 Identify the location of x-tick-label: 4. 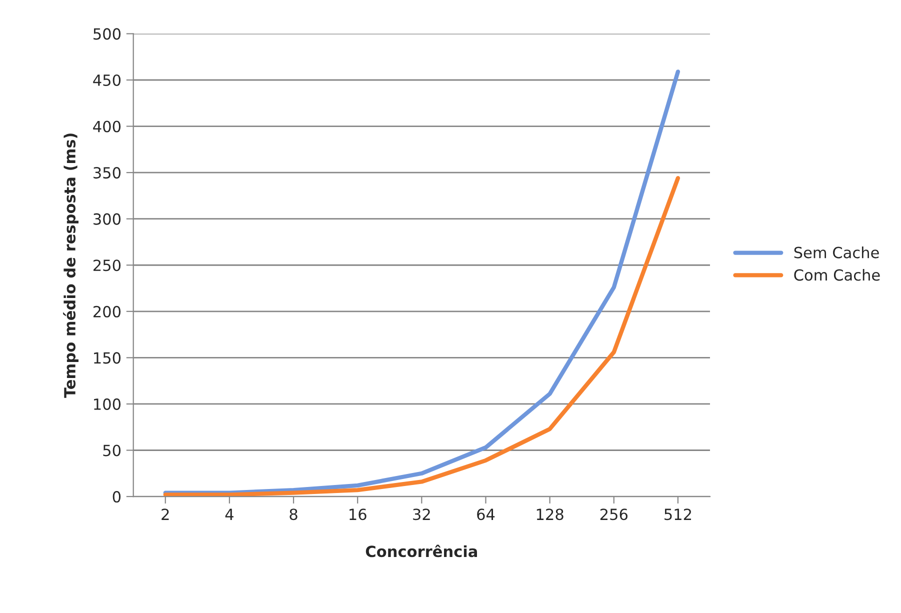
(229, 514).